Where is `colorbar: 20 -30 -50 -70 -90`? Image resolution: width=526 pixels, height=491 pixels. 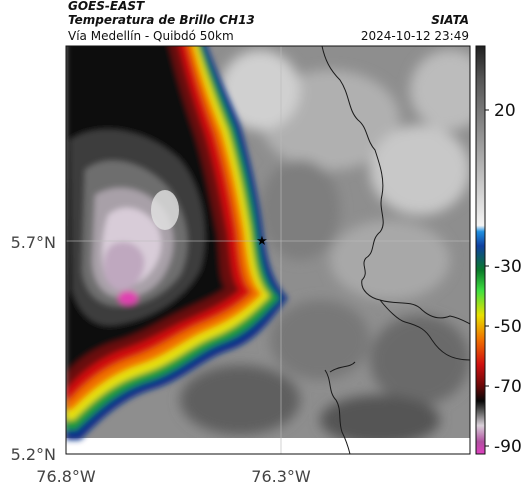
colorbar: 20 -30 -50 -70 -90 is located at coordinates (498, 251).